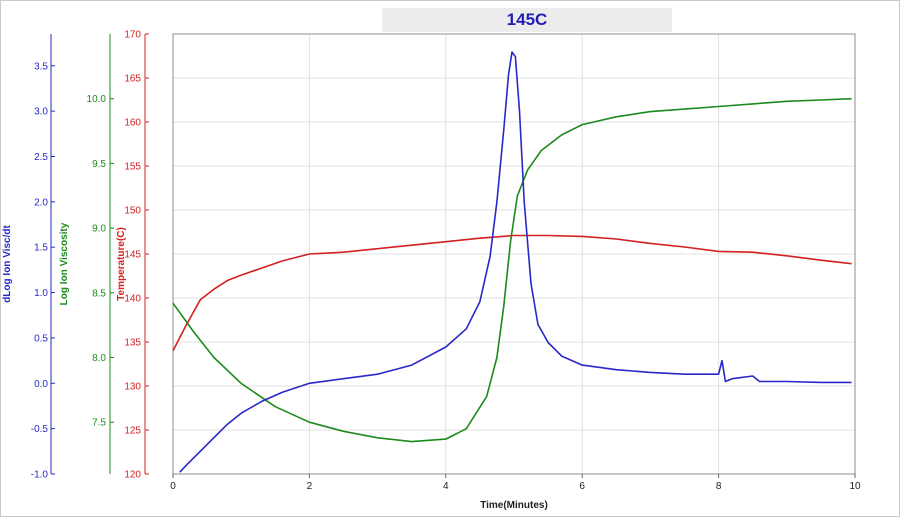 The width and height of the screenshot is (900, 517). Describe the element at coordinates (41, 112) in the screenshot. I see `y-tick-label: 3.0` at that location.